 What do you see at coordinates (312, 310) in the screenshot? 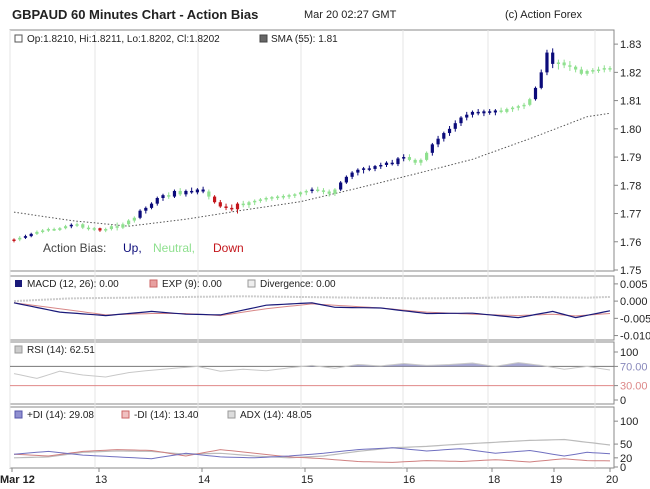
I see `macd-line` at bounding box center [312, 310].